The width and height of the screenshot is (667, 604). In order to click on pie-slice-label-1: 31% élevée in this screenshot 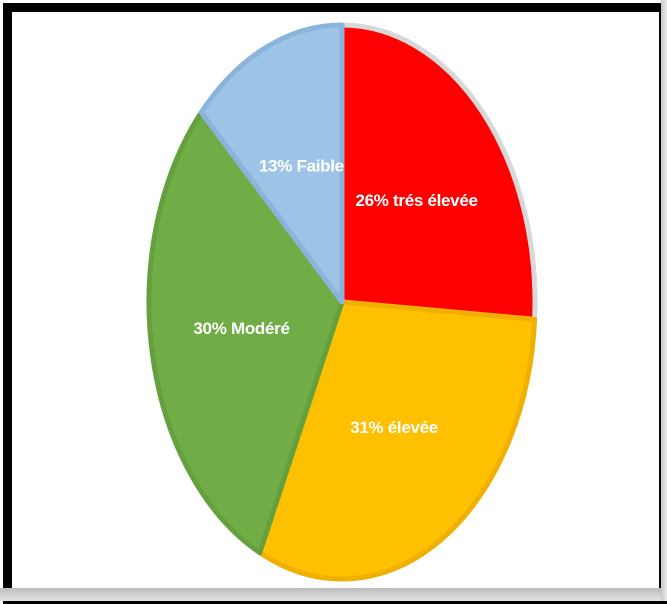, I will do `click(394, 427)`.